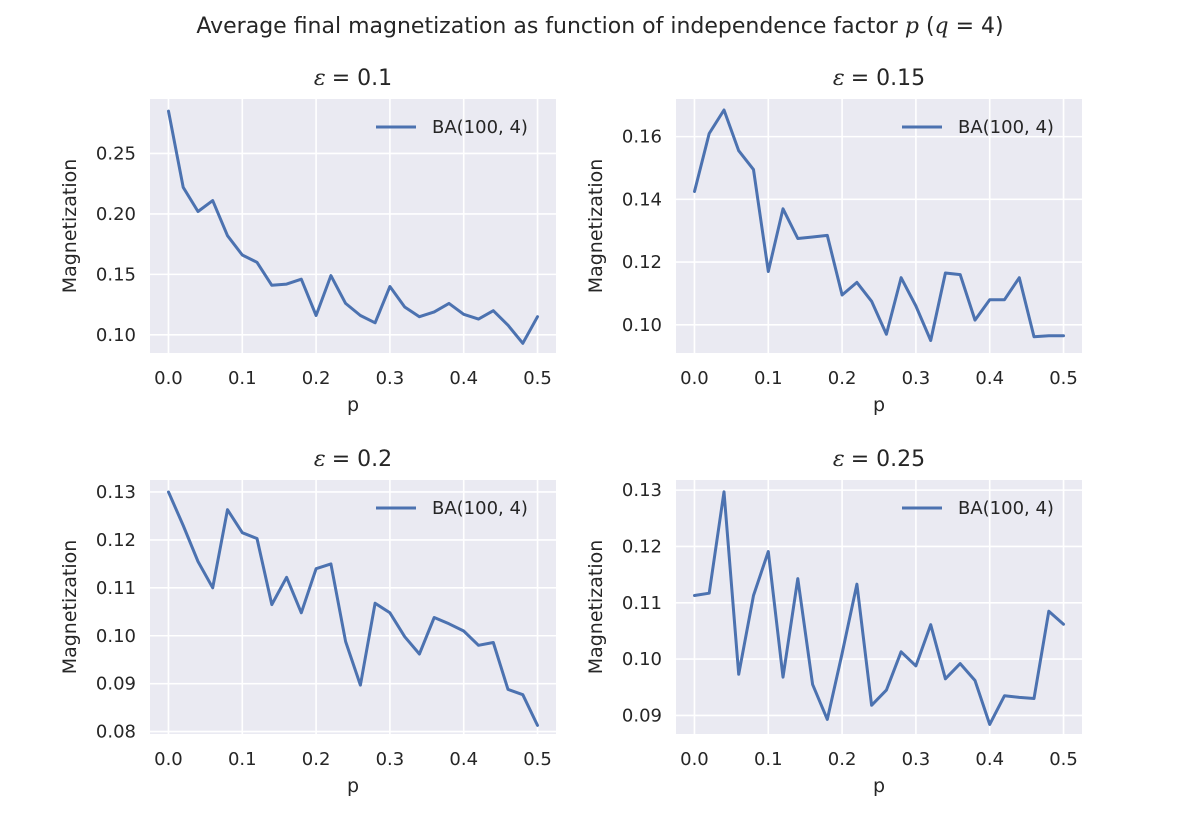 This screenshot has width=1200, height=825. What do you see at coordinates (362, 459) in the screenshot?
I see `subplot-title-value: = 0.2` at bounding box center [362, 459].